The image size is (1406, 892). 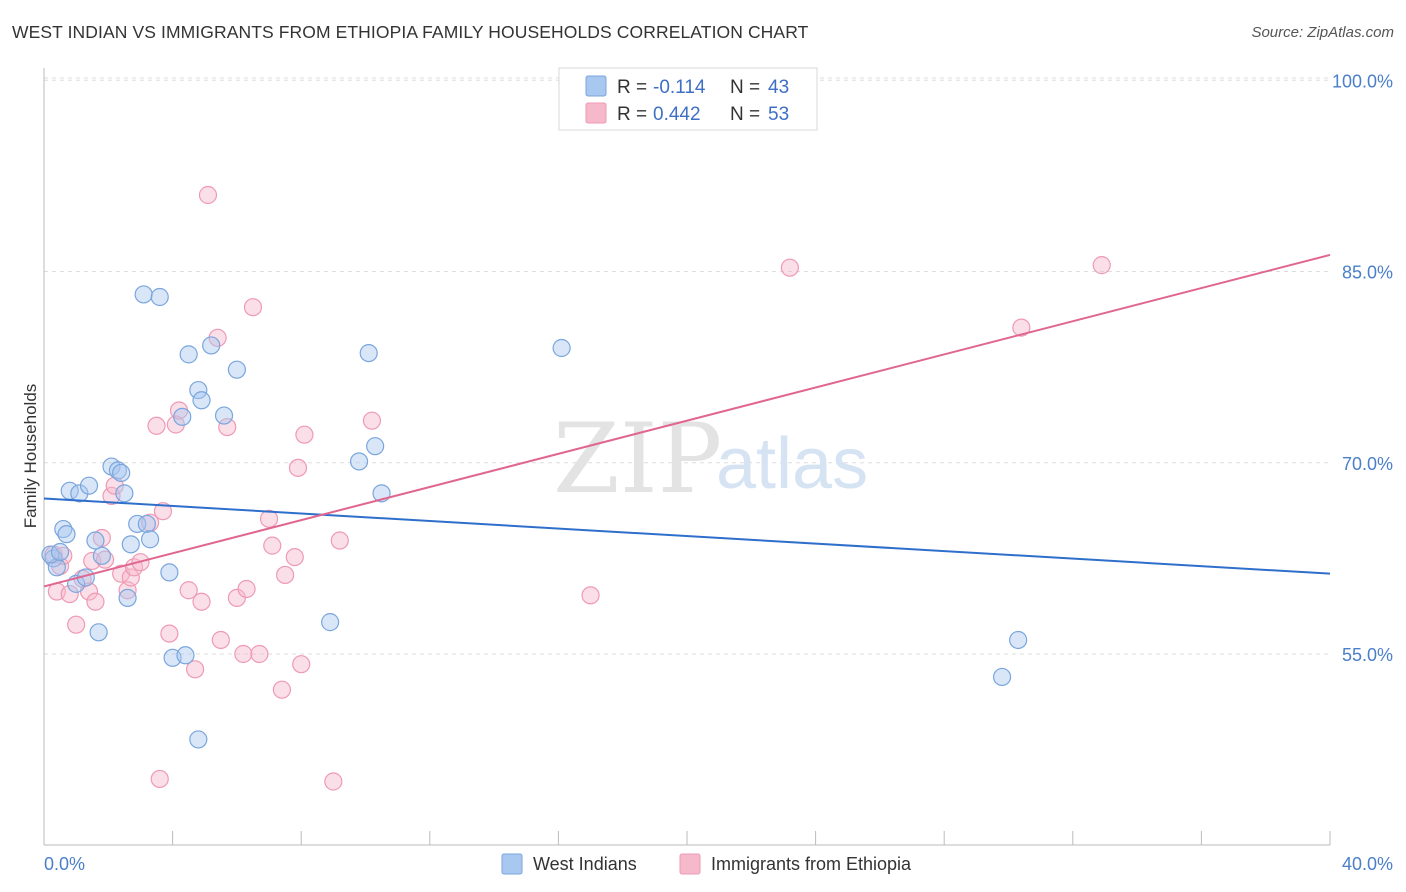 What do you see at coordinates (1362, 81) in the screenshot?
I see `y-tick-label: 100.0%` at bounding box center [1362, 81].